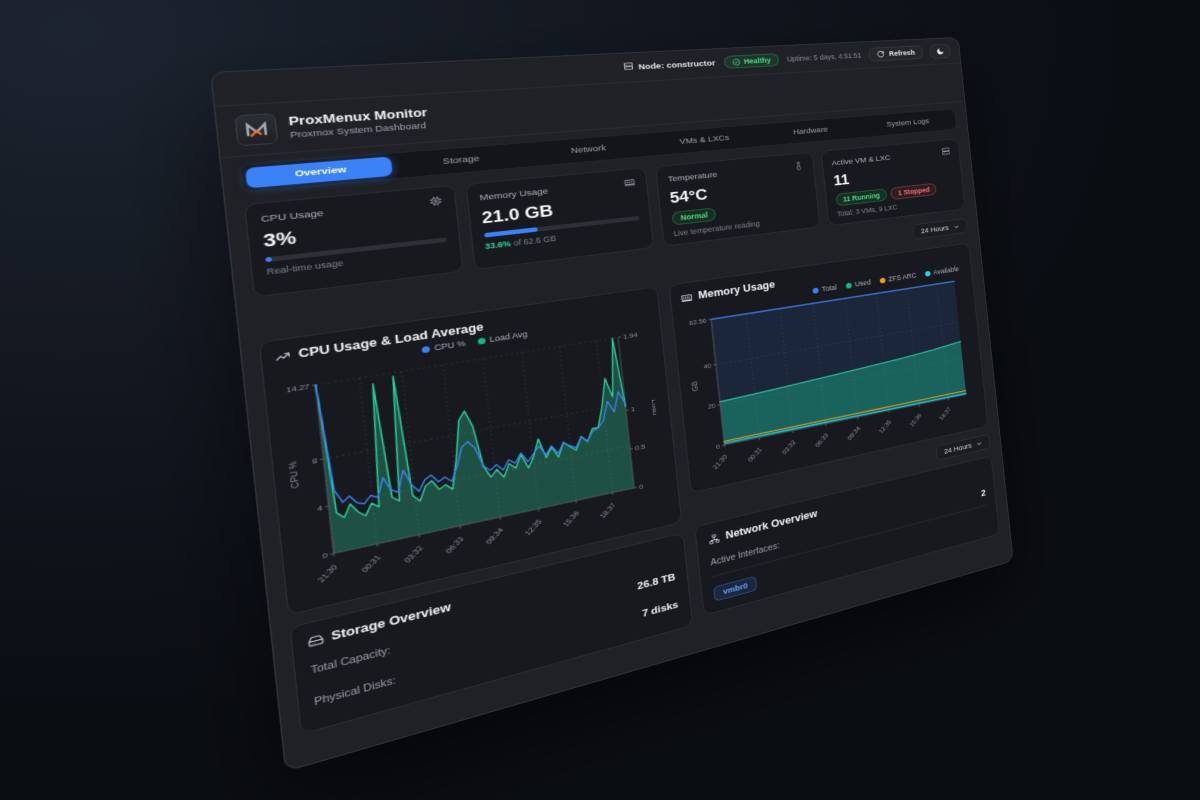  Describe the element at coordinates (660, 609) in the screenshot. I see `physical-disks-value: 7 disks` at that location.